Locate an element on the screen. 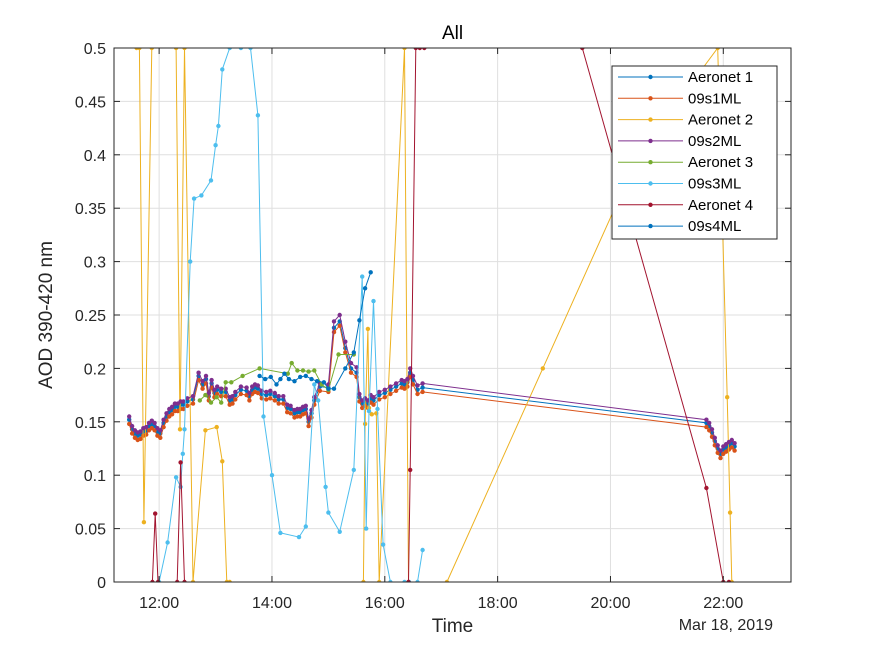 The height and width of the screenshot is (656, 875). legend-label: Aeronet 3 is located at coordinates (720, 162).